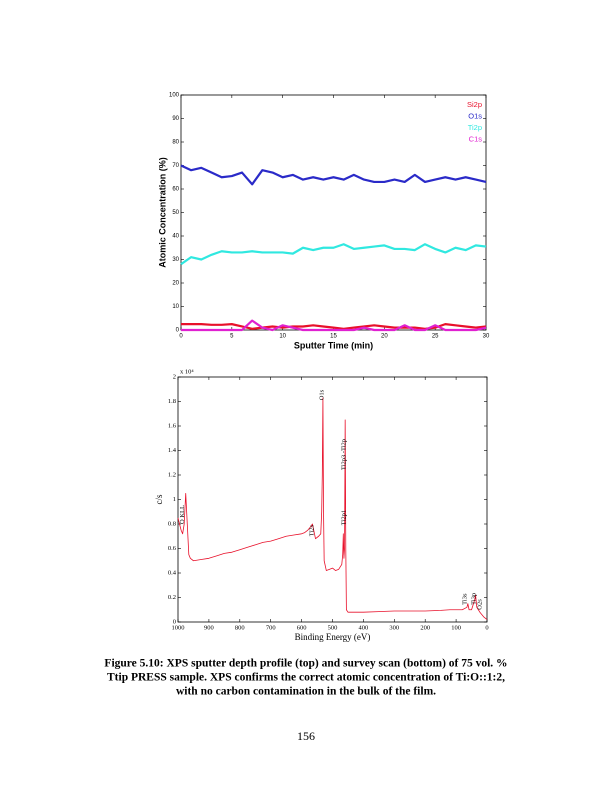 The height and width of the screenshot is (792, 612). What do you see at coordinates (175, 143) in the screenshot?
I see `y-tick-label: 80` at bounding box center [175, 143].